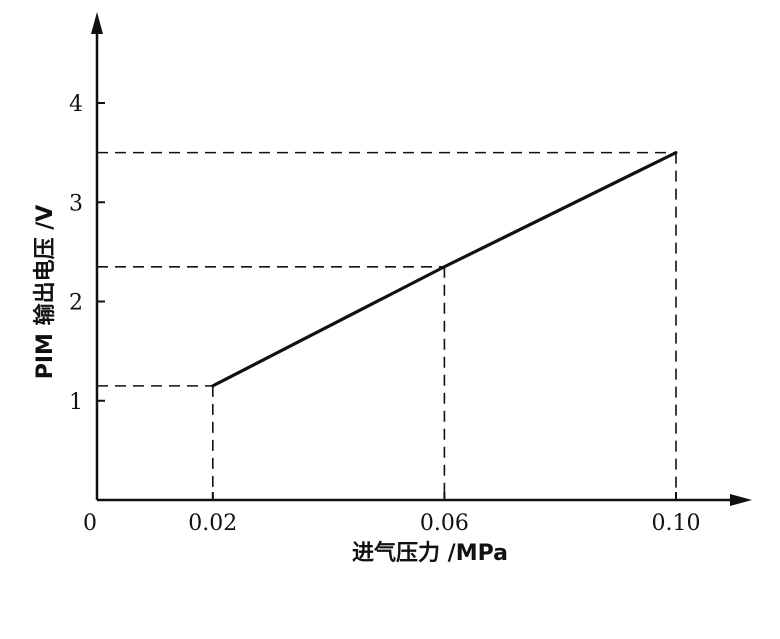 Image resolution: width=780 pixels, height=639 pixels. Describe the element at coordinates (87, 253) in the screenshot. I see `y-ticks: 1 2 3 4` at that location.